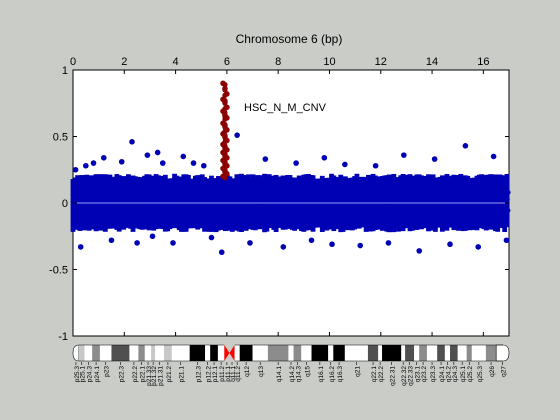 The width and height of the screenshot is (560, 420). I want to click on x-tick-label: 0, so click(73, 62).